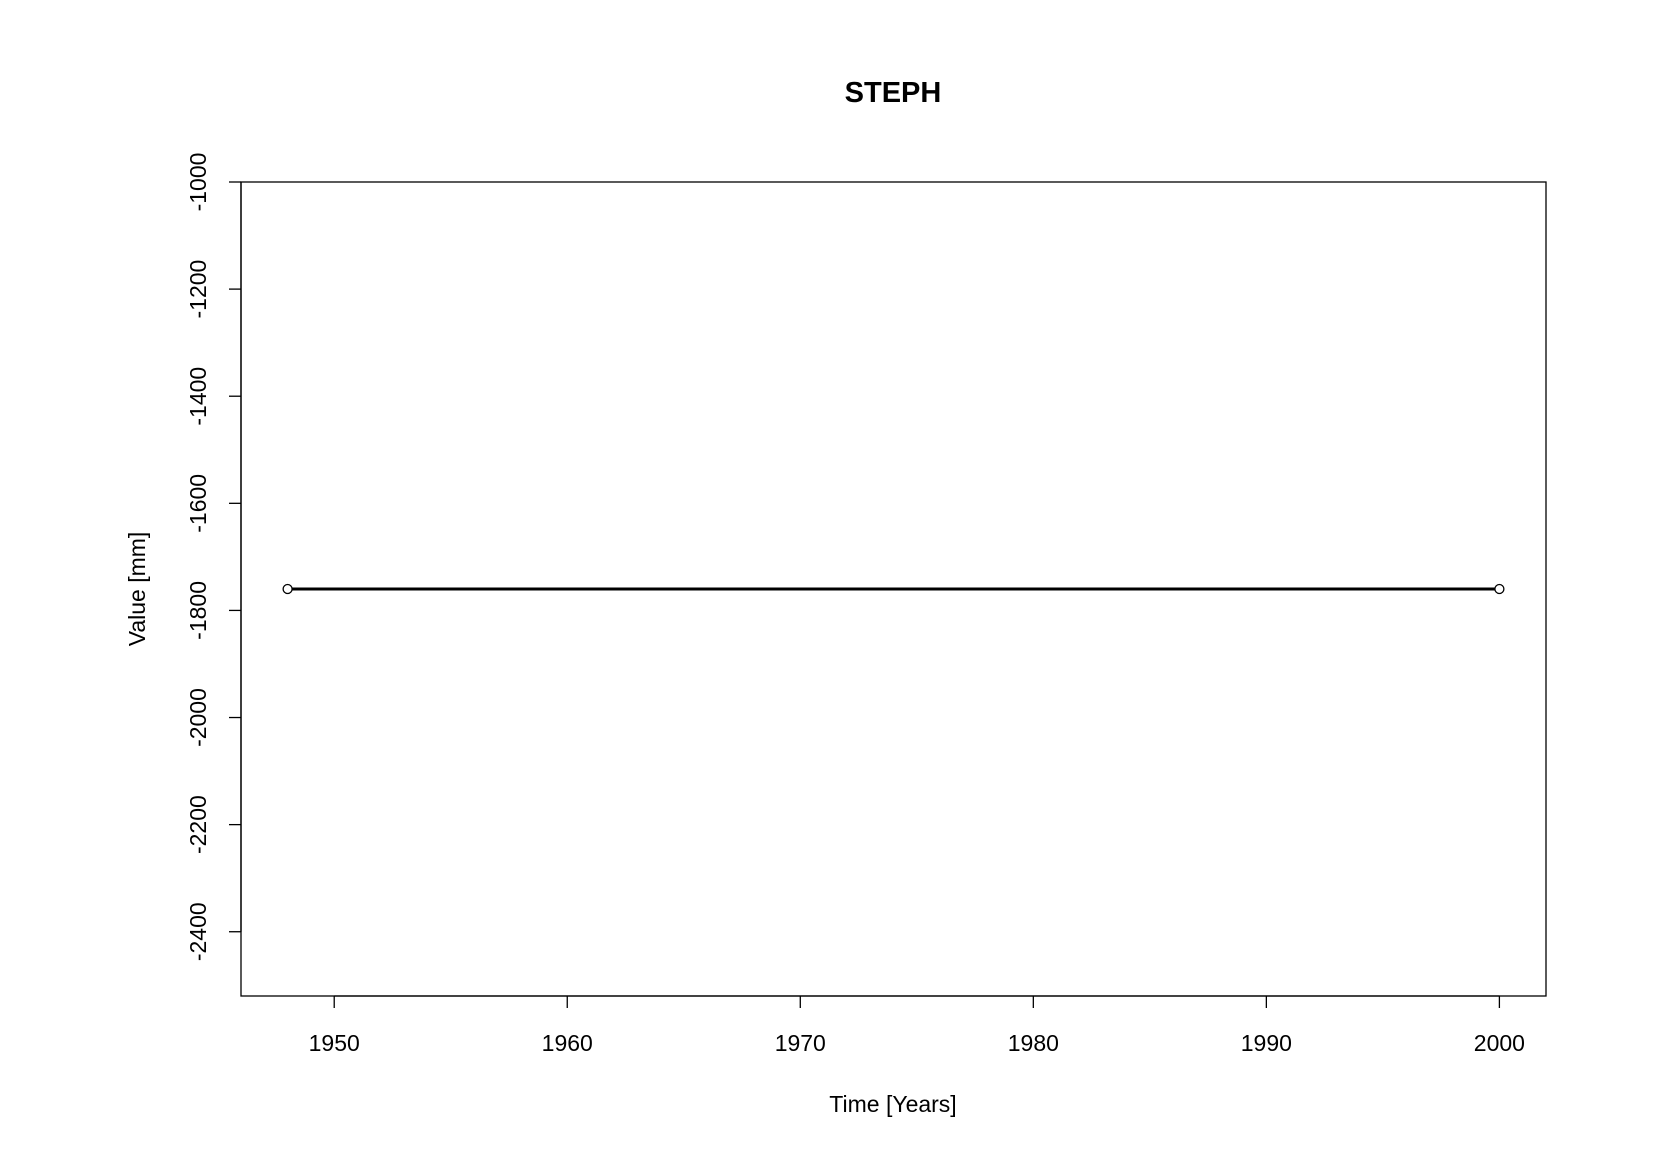 Image resolution: width=1679 pixels, height=1165 pixels. What do you see at coordinates (198, 824) in the screenshot?
I see `y-tick-label: -2200` at bounding box center [198, 824].